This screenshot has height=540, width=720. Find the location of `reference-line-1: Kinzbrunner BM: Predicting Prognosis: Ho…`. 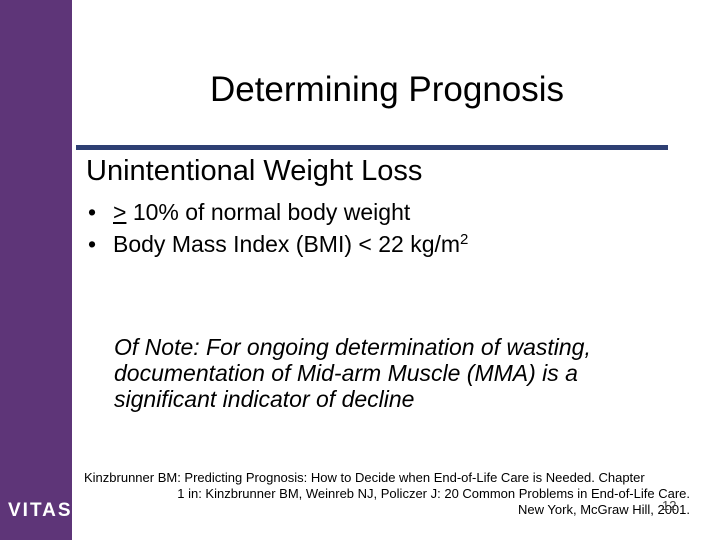

reference-line-1: Kinzbrunner BM: Predicting Prognosis: Ho… is located at coordinates (364, 477).